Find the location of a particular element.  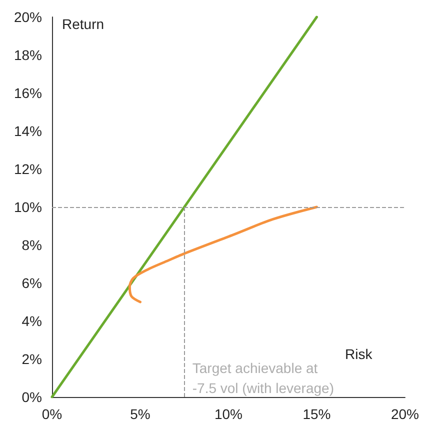

y-tick-label: 18% is located at coordinates (28, 55).